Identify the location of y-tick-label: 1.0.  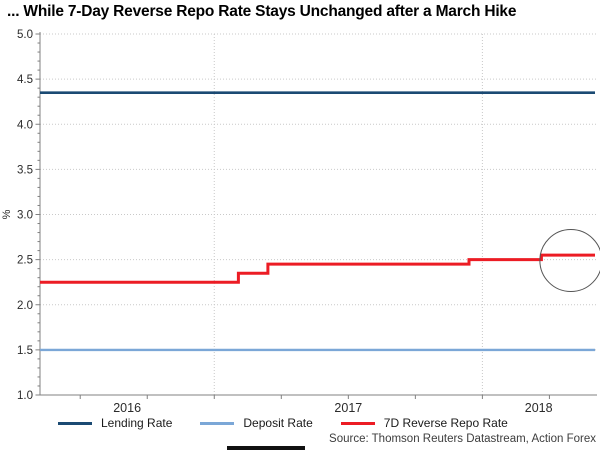
(25, 396).